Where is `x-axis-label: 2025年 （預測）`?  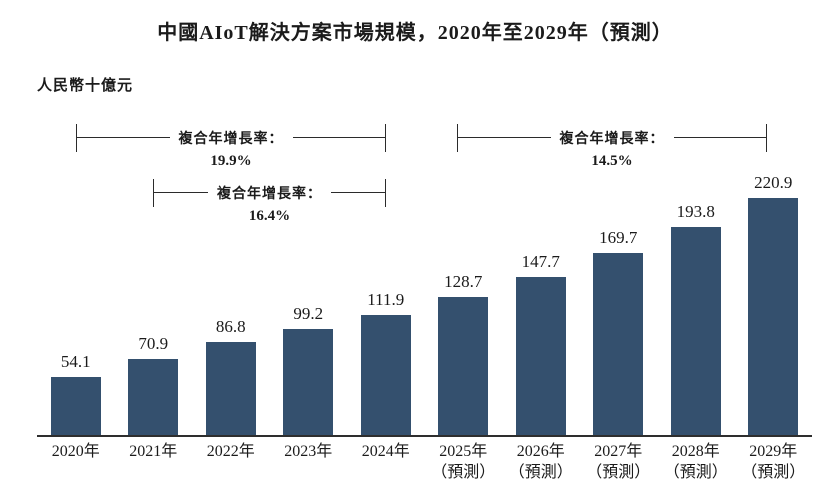 x-axis-label: 2025年 （預測） is located at coordinates (463, 462).